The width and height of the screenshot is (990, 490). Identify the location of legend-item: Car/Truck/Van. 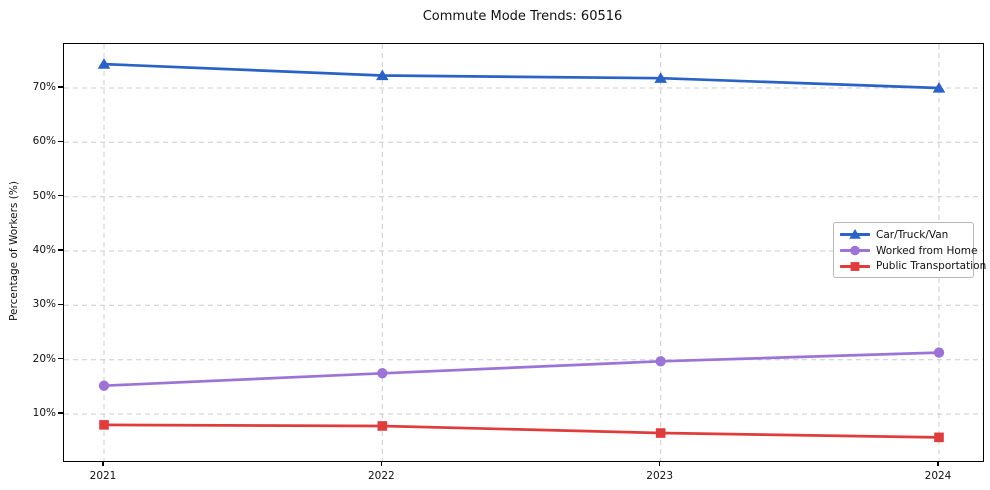
(903, 235).